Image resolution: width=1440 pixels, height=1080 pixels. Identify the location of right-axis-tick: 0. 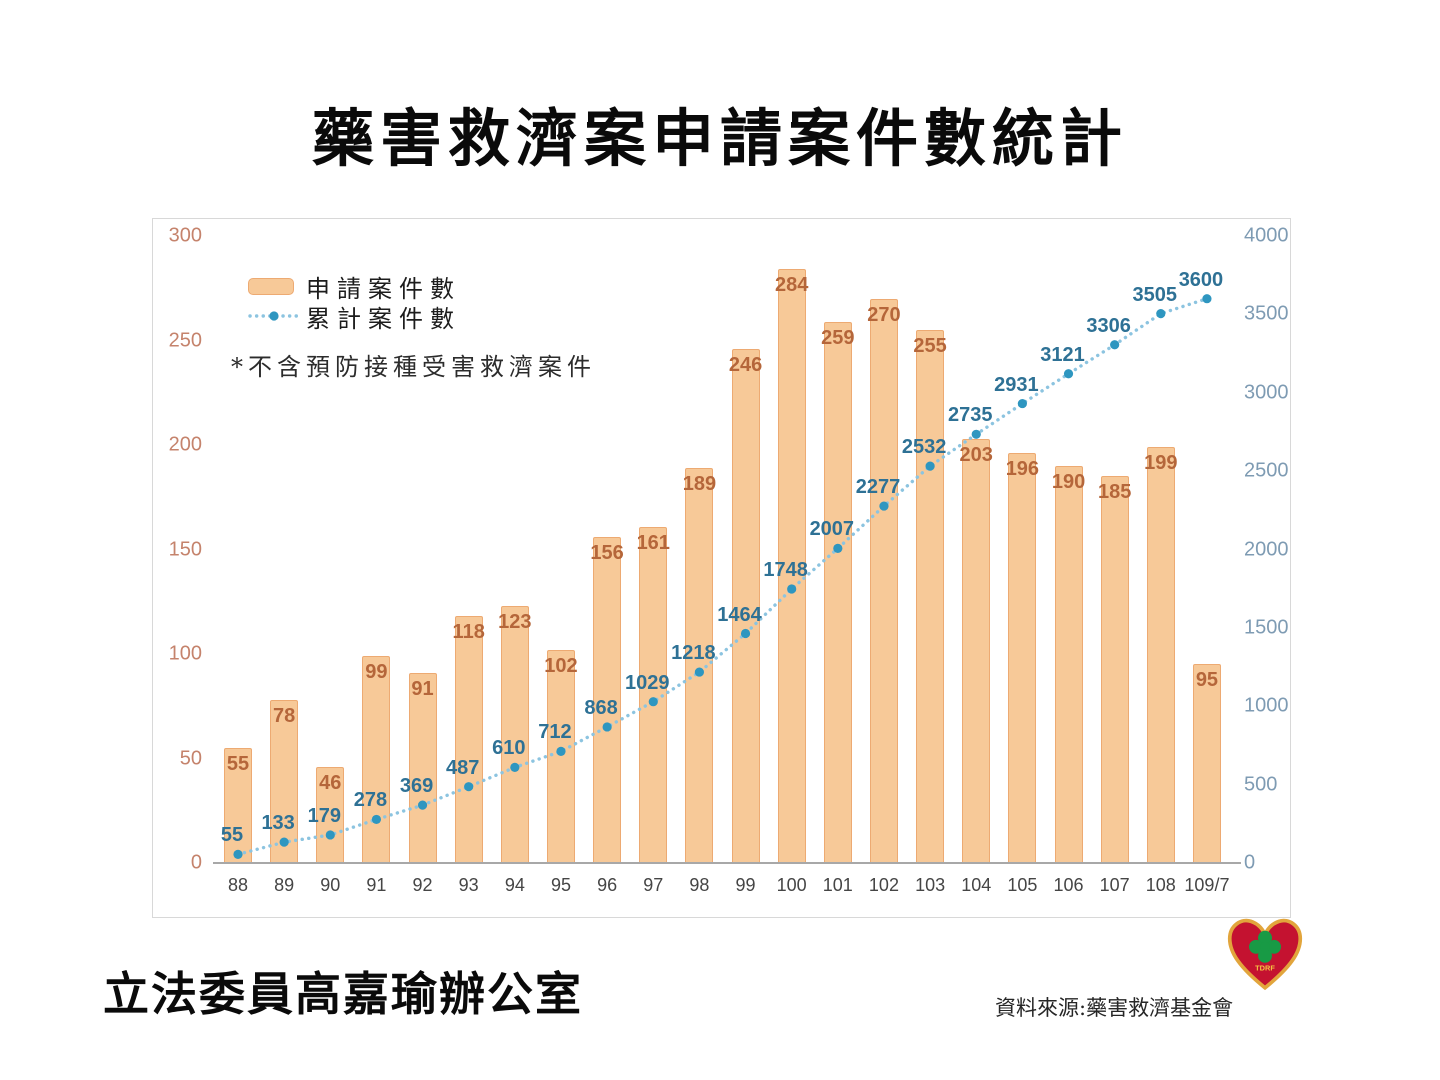
(1250, 862).